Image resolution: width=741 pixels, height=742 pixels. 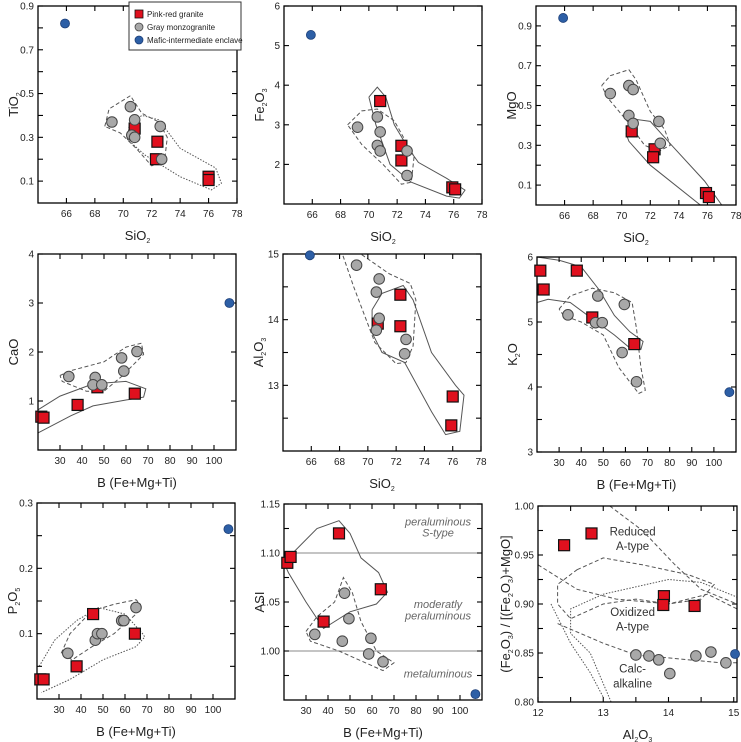 What do you see at coordinates (191, 710) in the screenshot?
I see `x-tick-label: 90` at bounding box center [191, 710].